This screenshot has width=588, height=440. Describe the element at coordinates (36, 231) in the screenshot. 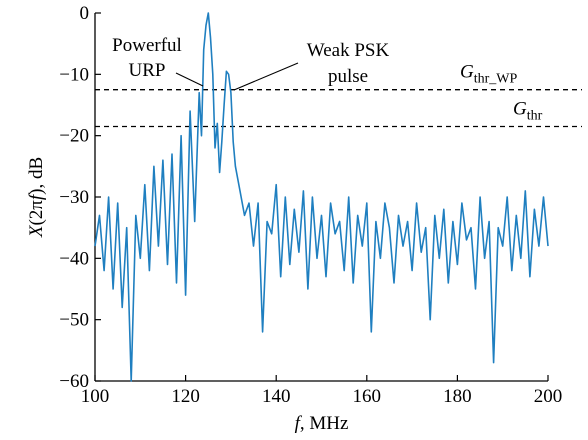

I see `y-axis-label-var: X` at that location.